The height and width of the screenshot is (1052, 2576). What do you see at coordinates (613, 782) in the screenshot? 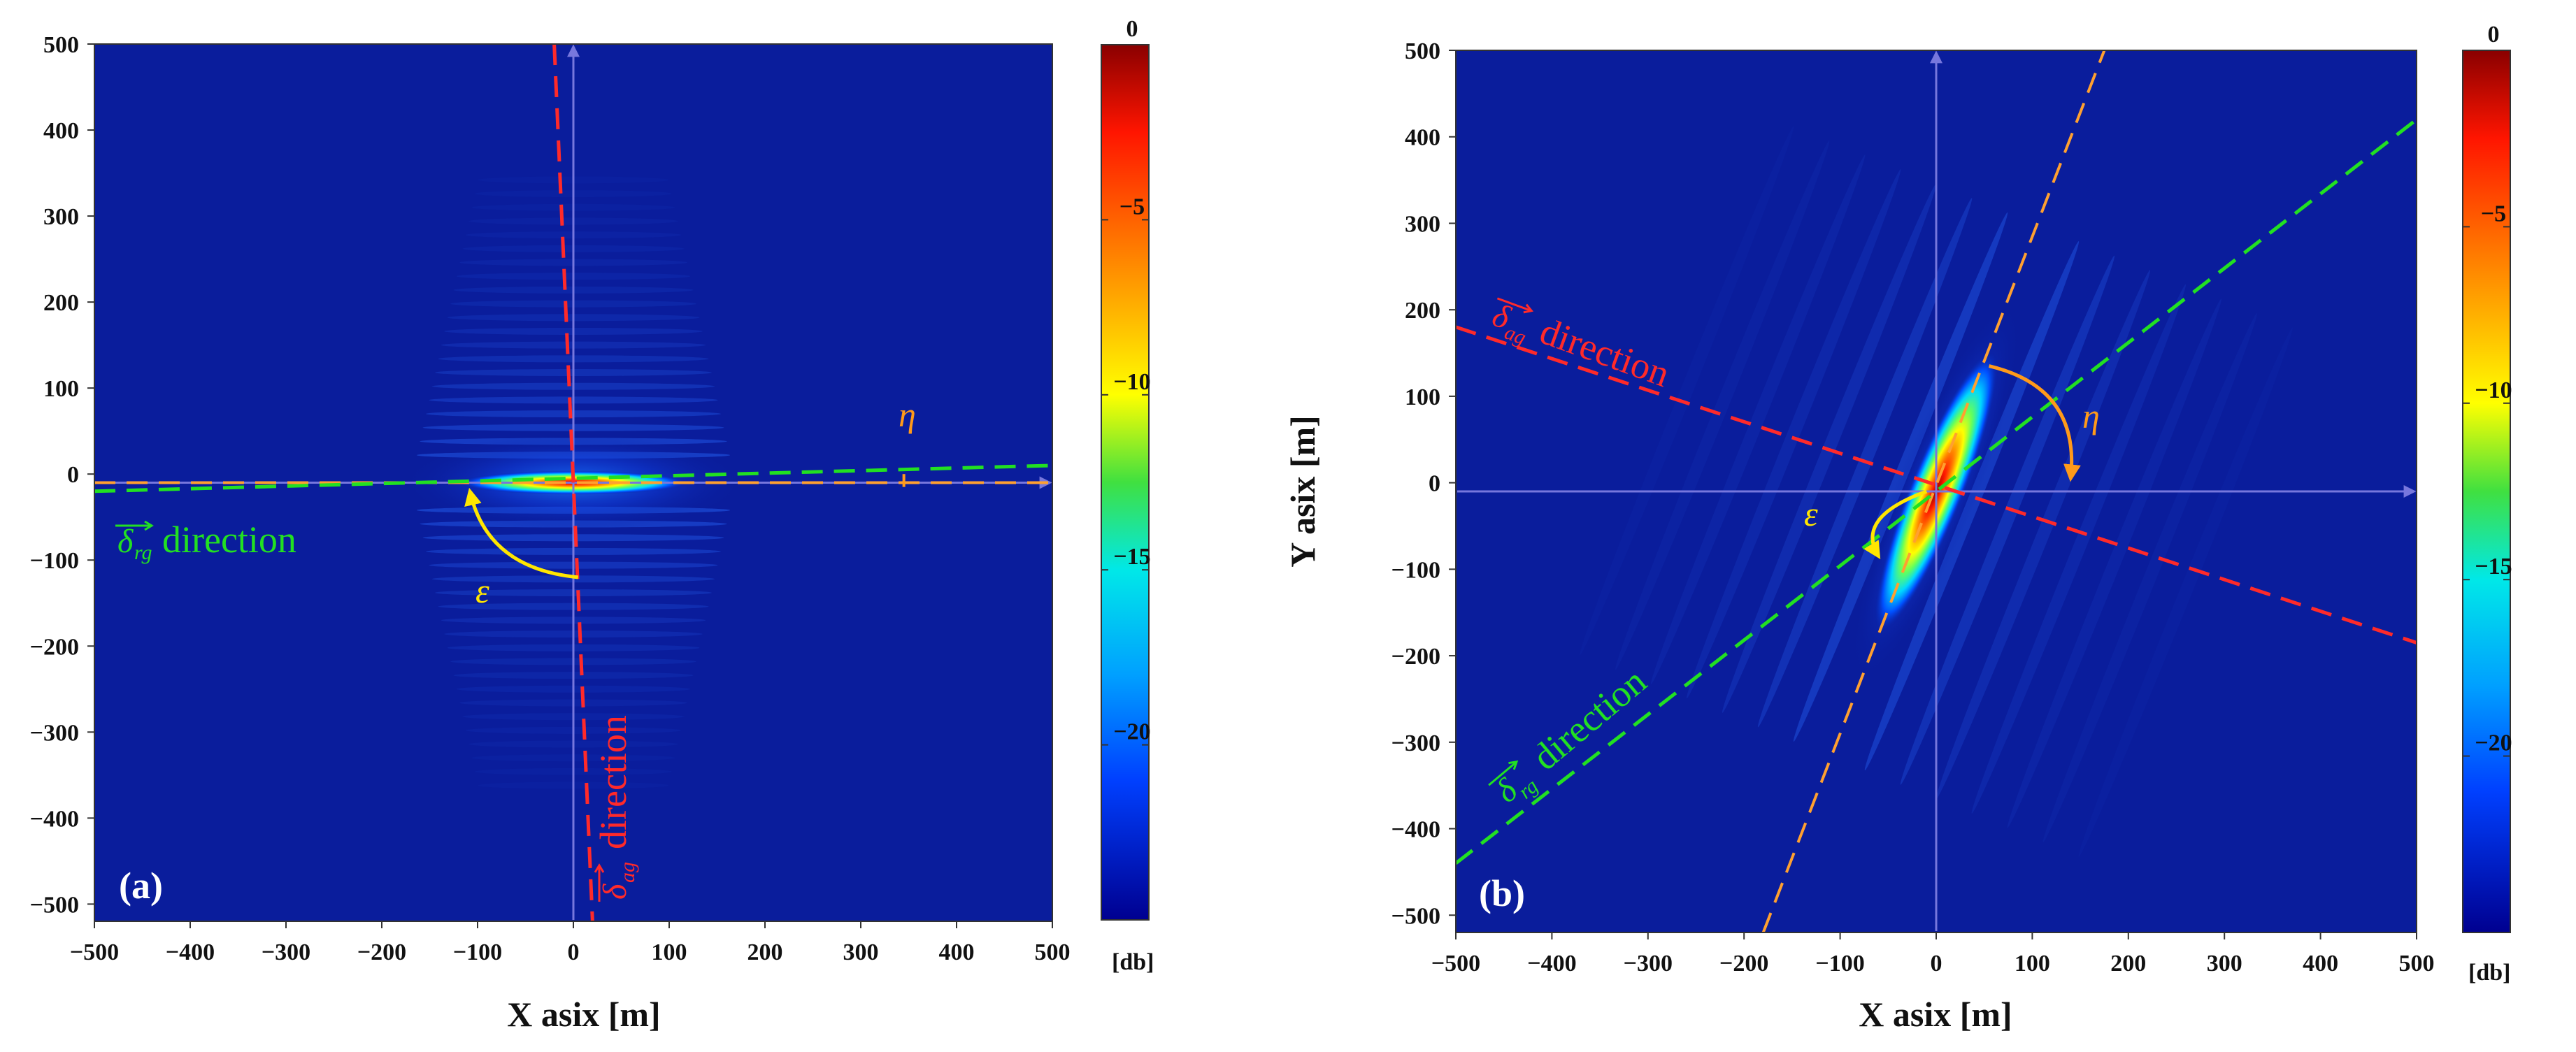
I see `direction-text-ag-a: direction` at bounding box center [613, 782].